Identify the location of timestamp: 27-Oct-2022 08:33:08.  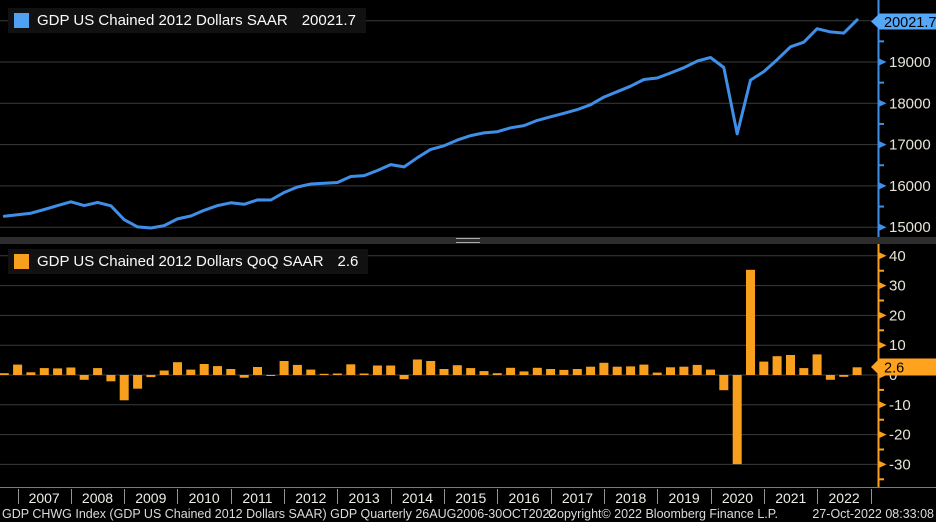
(873, 514).